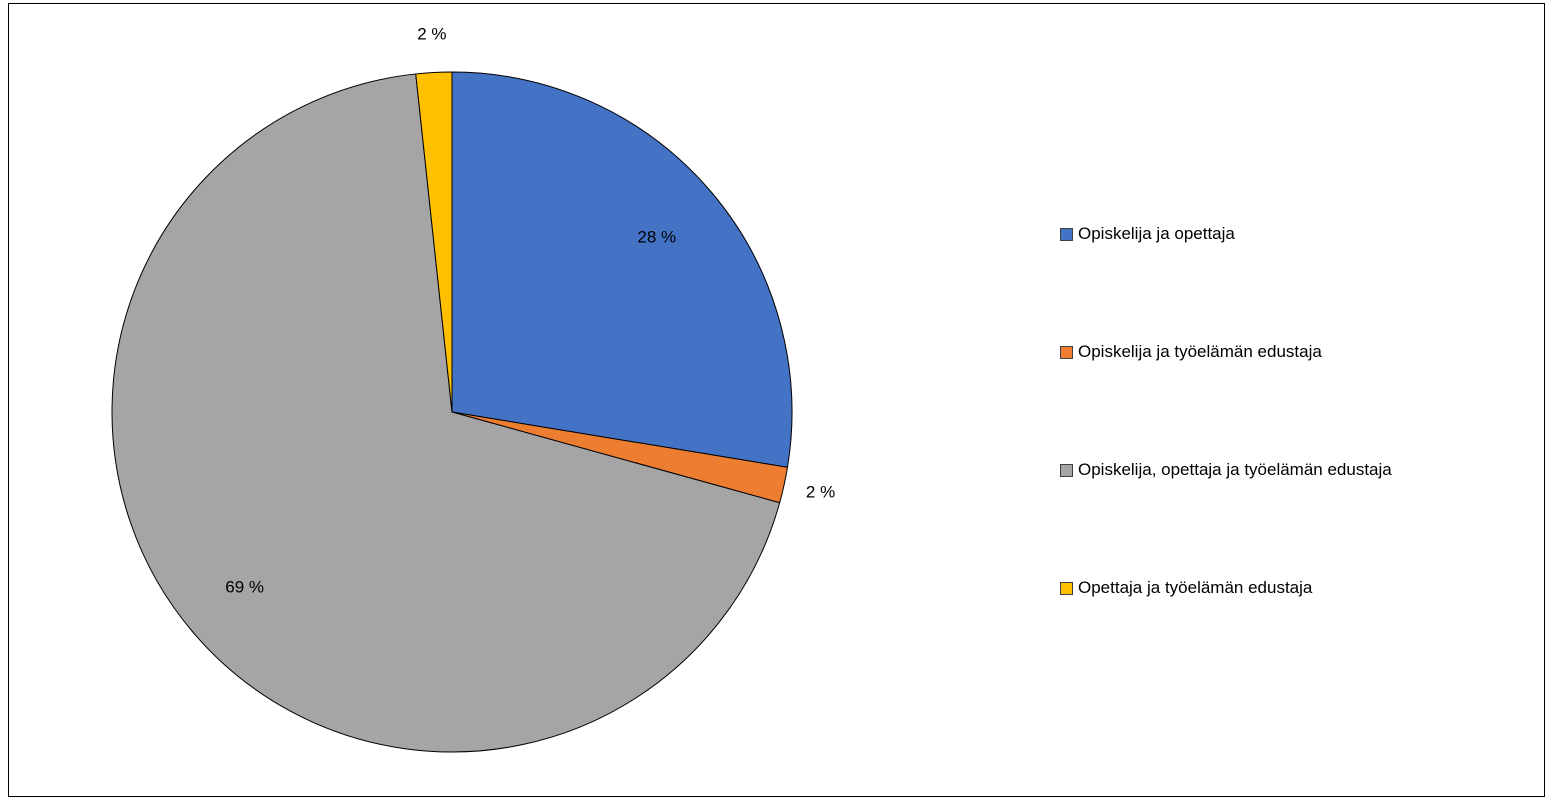 The height and width of the screenshot is (803, 1550). I want to click on data-label: 28 %, so click(656, 237).